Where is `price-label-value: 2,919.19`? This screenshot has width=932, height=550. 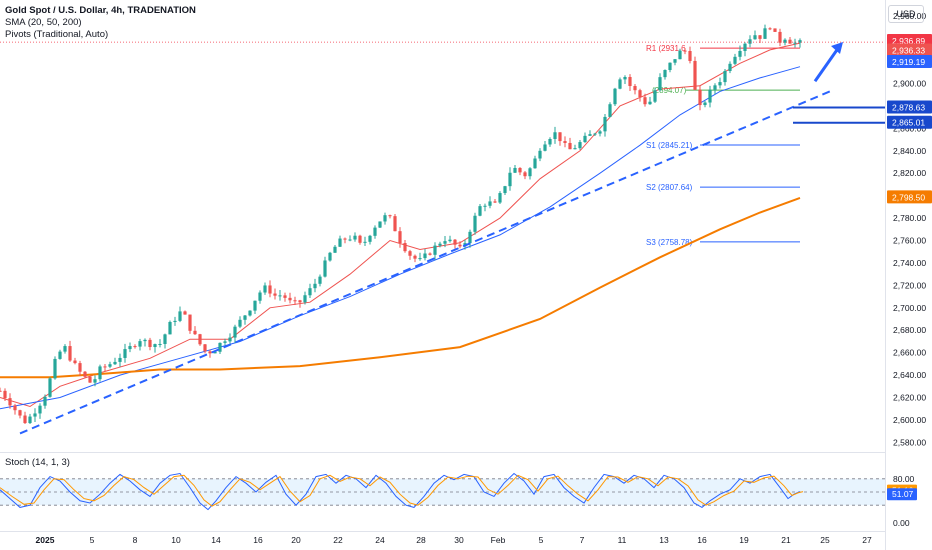
price-label-value: 2,919.19 is located at coordinates (908, 62).